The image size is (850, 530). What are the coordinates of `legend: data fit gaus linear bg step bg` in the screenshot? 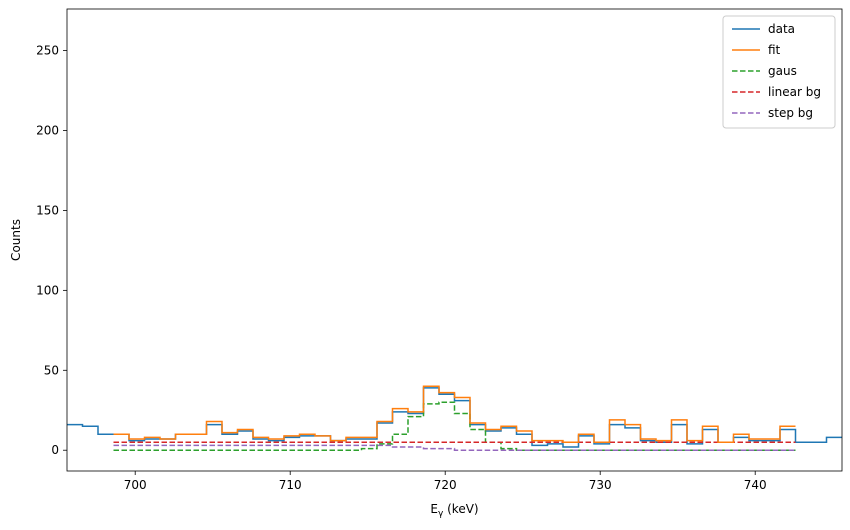 It's located at (779, 72).